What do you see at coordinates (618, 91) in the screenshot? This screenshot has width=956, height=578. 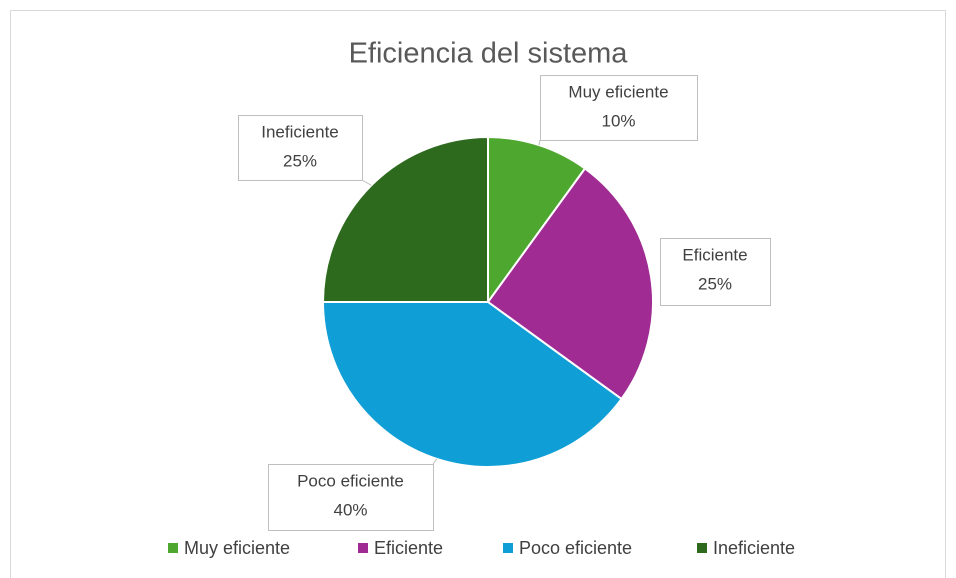 I see `data-label-name: Muy eficiente` at bounding box center [618, 91].